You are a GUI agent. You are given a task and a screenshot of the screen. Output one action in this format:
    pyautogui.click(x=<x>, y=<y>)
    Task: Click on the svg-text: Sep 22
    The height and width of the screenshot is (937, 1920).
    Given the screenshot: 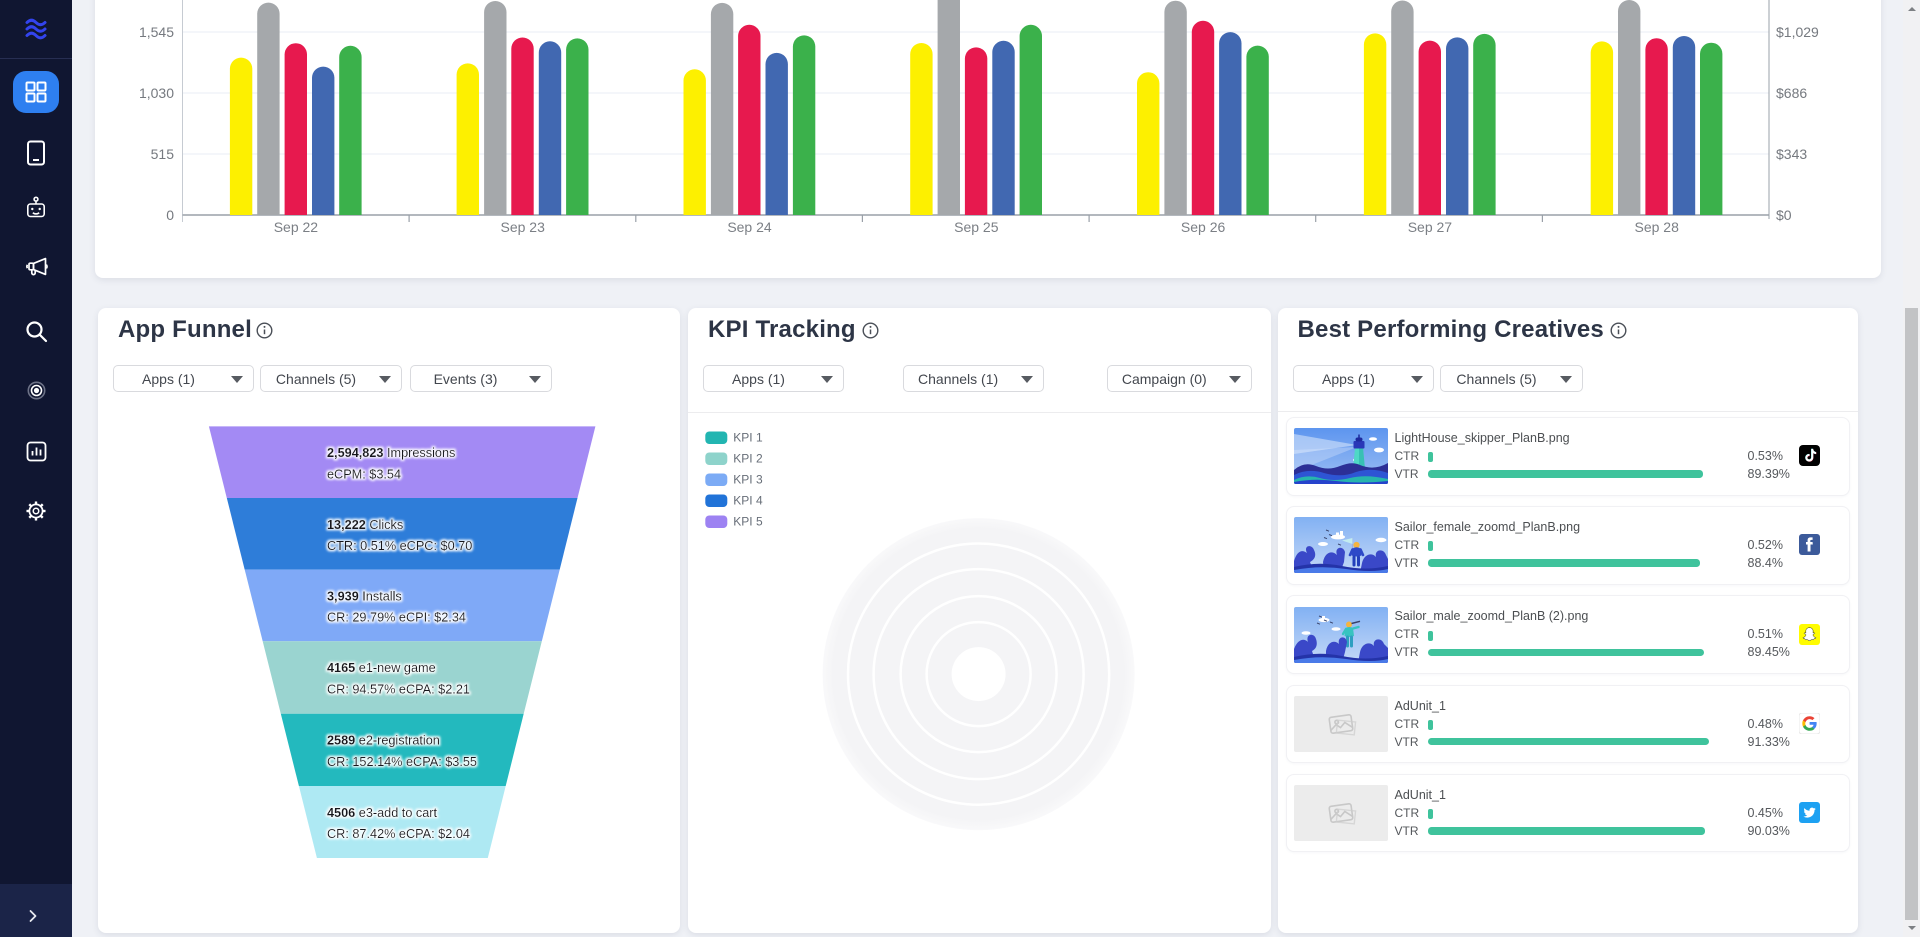 What is the action you would take?
    pyautogui.click(x=296, y=227)
    